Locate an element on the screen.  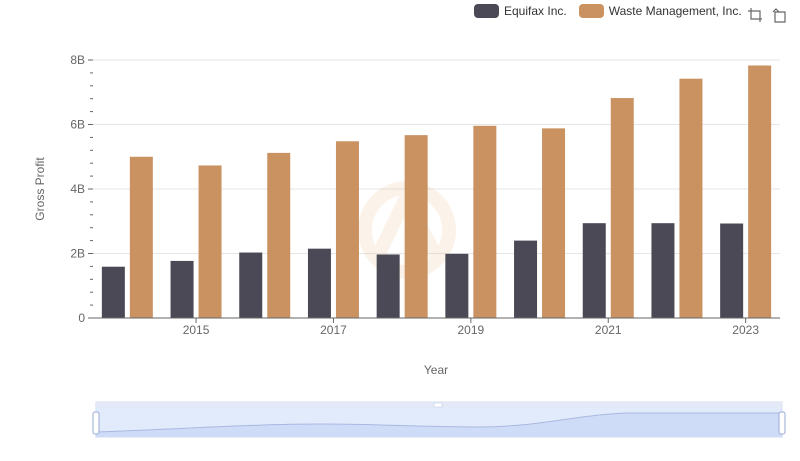
slider-handle-right is located at coordinates (782, 423).